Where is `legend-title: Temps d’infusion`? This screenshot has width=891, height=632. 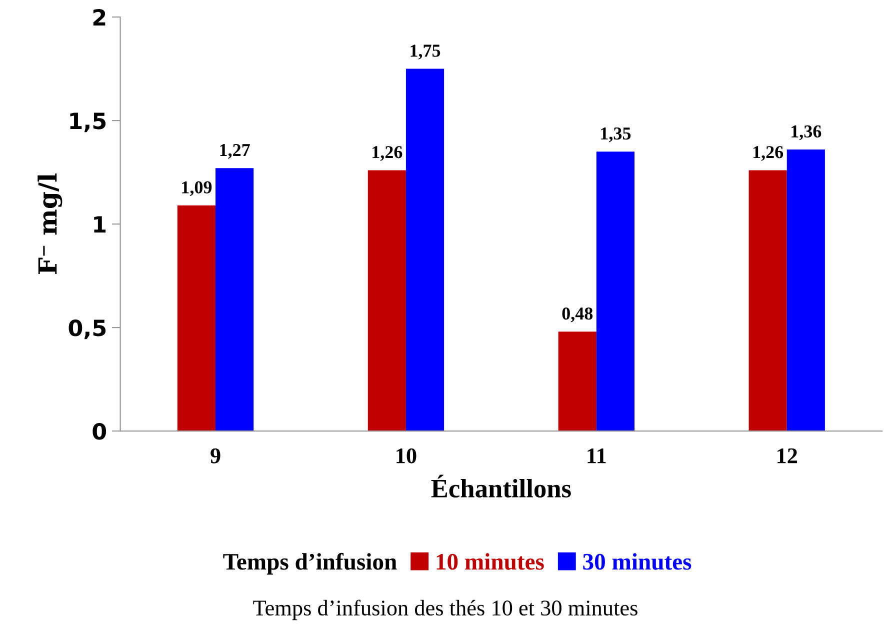 legend-title: Temps d’infusion is located at coordinates (310, 563).